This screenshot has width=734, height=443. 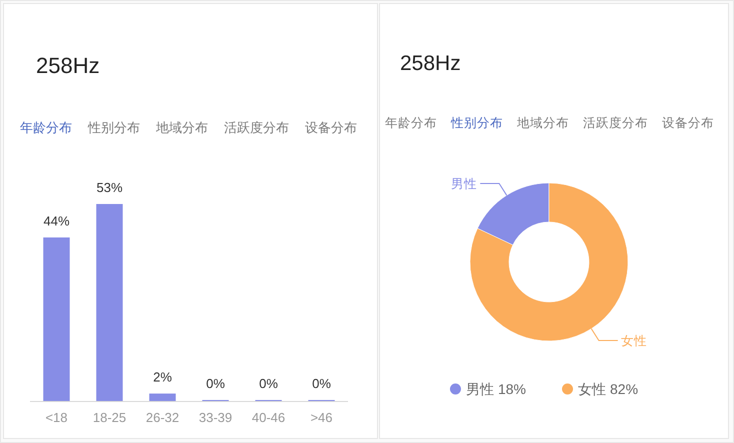 What do you see at coordinates (109, 187) in the screenshot?
I see `data-label: 53%` at bounding box center [109, 187].